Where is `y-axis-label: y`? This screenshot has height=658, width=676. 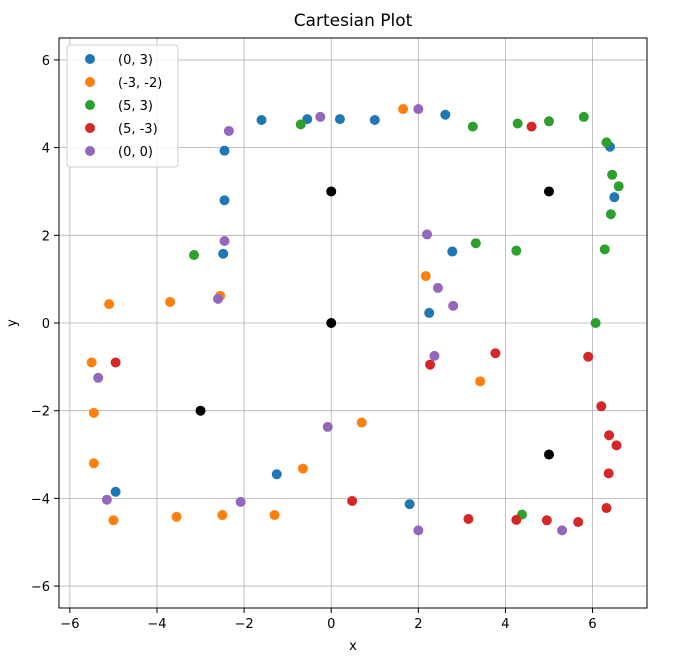
y-axis-label: y is located at coordinates (12, 323).